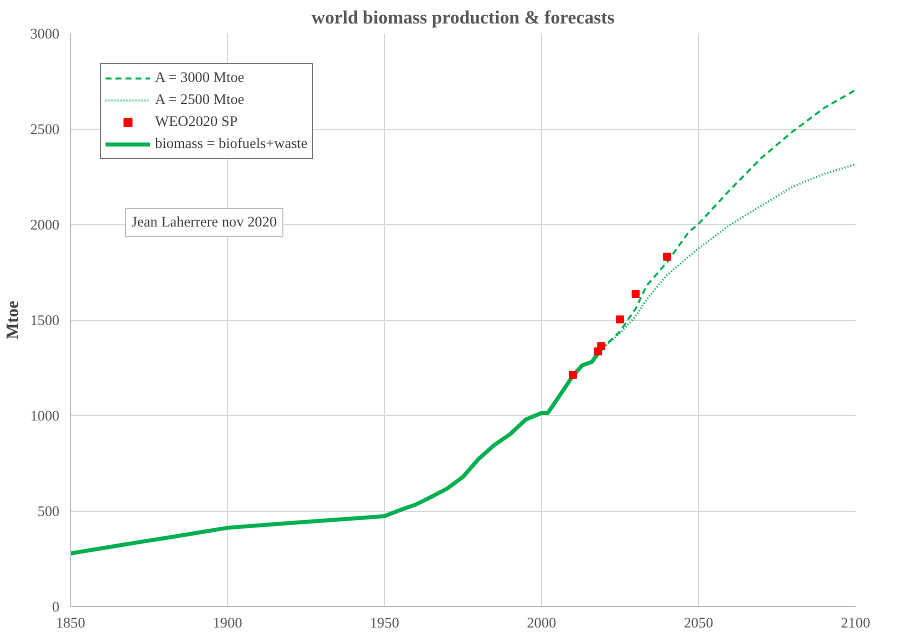  Describe the element at coordinates (385, 624) in the screenshot. I see `x-tick-label: 1950` at that location.